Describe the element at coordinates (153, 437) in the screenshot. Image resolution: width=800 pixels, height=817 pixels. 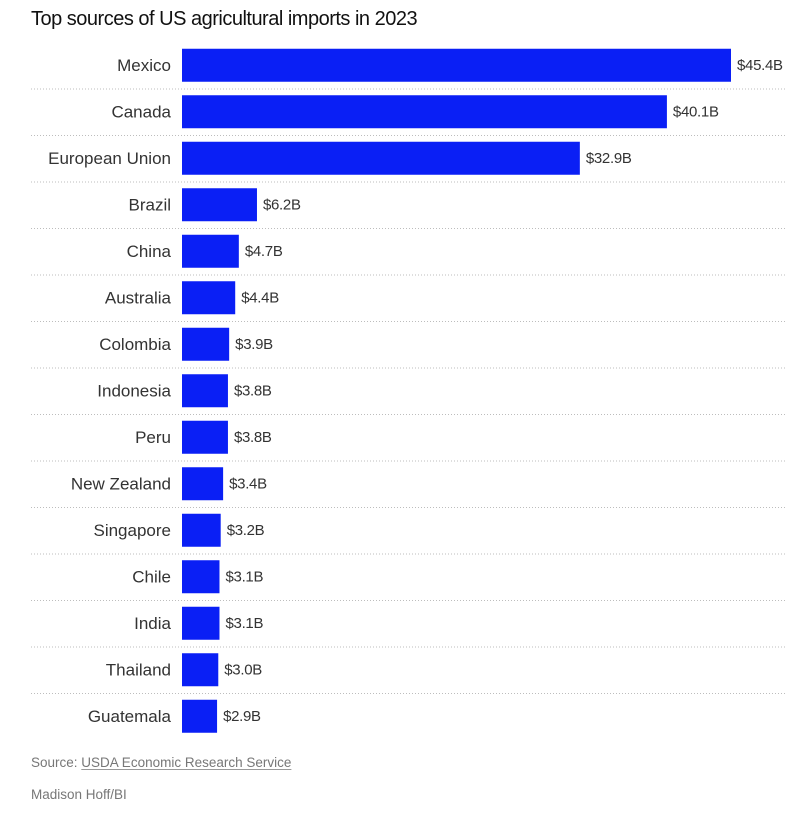
I see `category-label: Peru` at that location.